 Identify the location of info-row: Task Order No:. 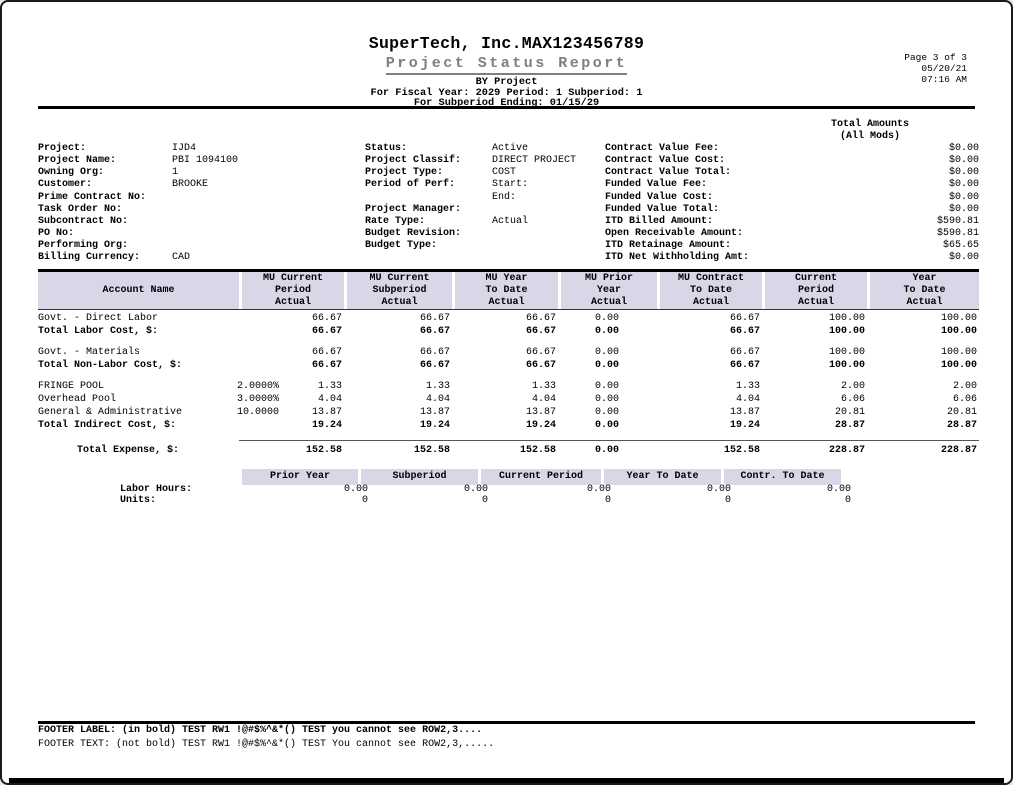
(199, 210).